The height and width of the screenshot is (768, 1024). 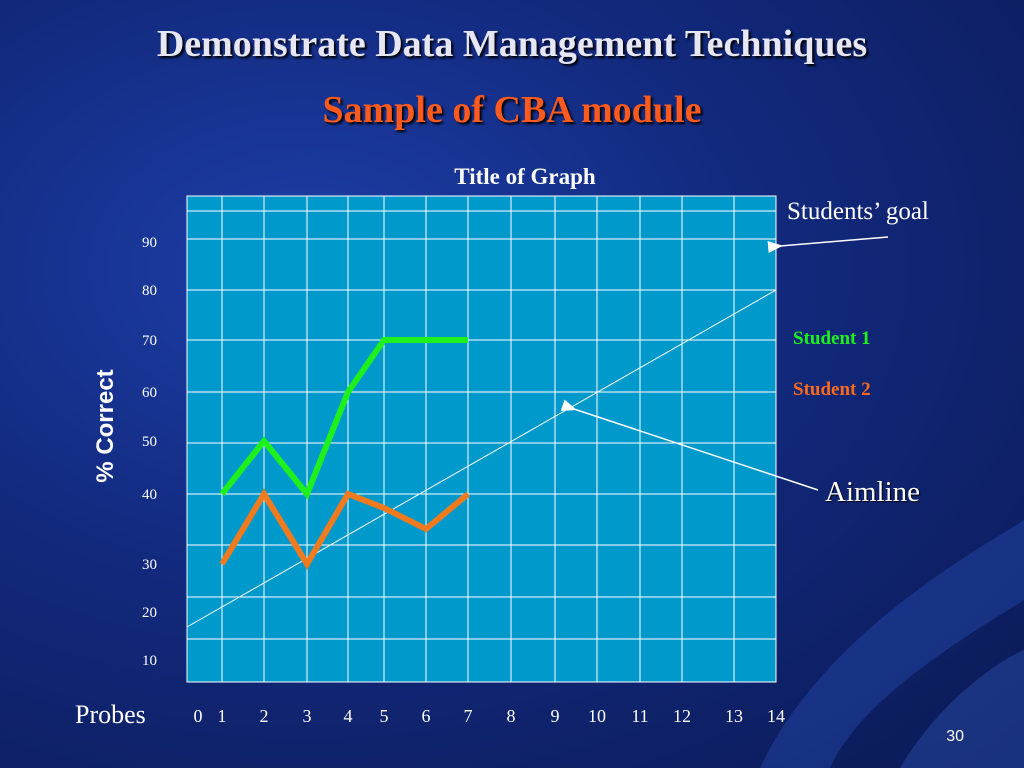 What do you see at coordinates (873, 492) in the screenshot?
I see `aimline-annotation: Aimline` at bounding box center [873, 492].